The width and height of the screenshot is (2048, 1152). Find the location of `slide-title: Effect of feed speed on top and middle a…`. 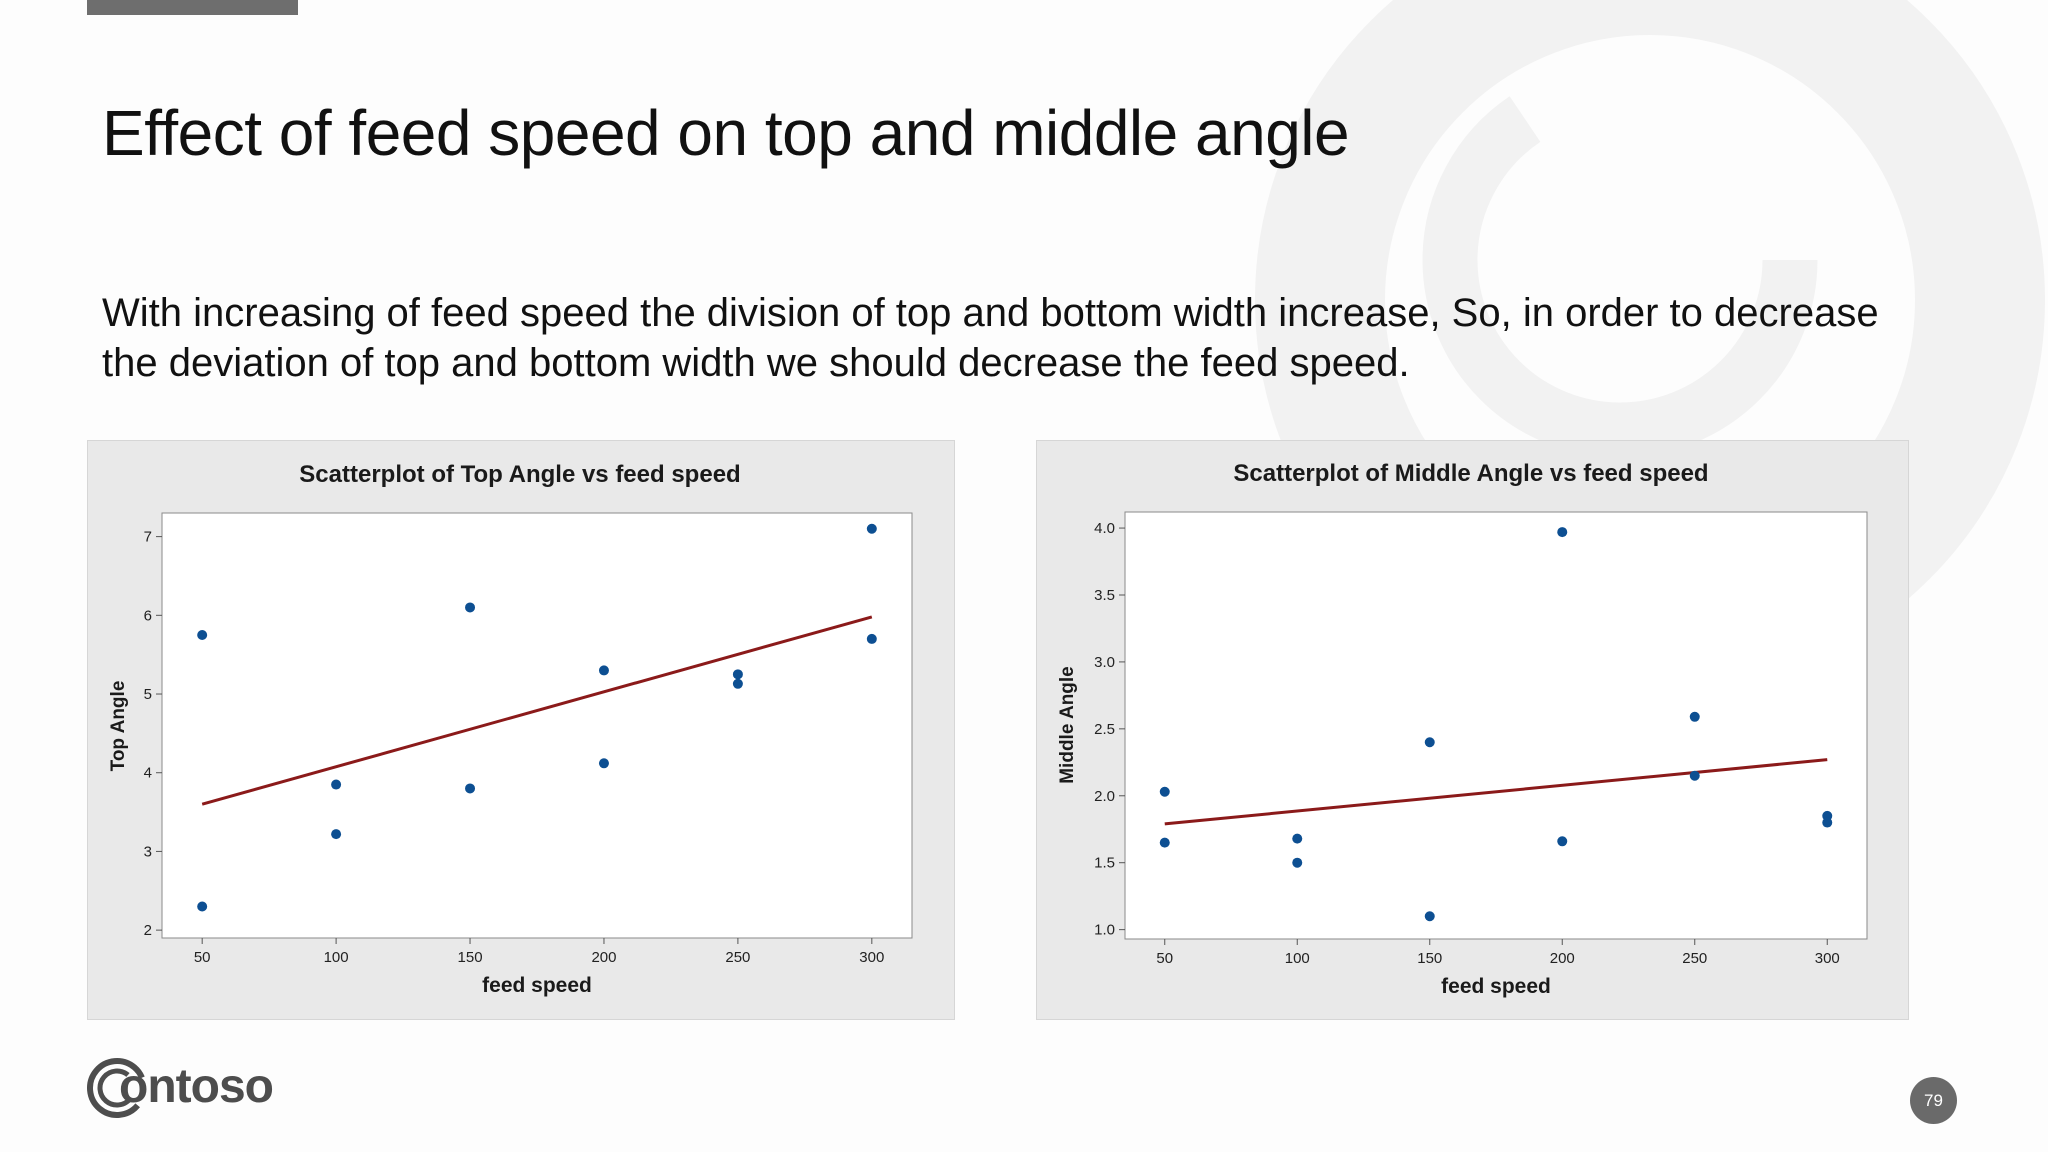

slide-title: Effect of feed speed on top and middle a… is located at coordinates (726, 133).